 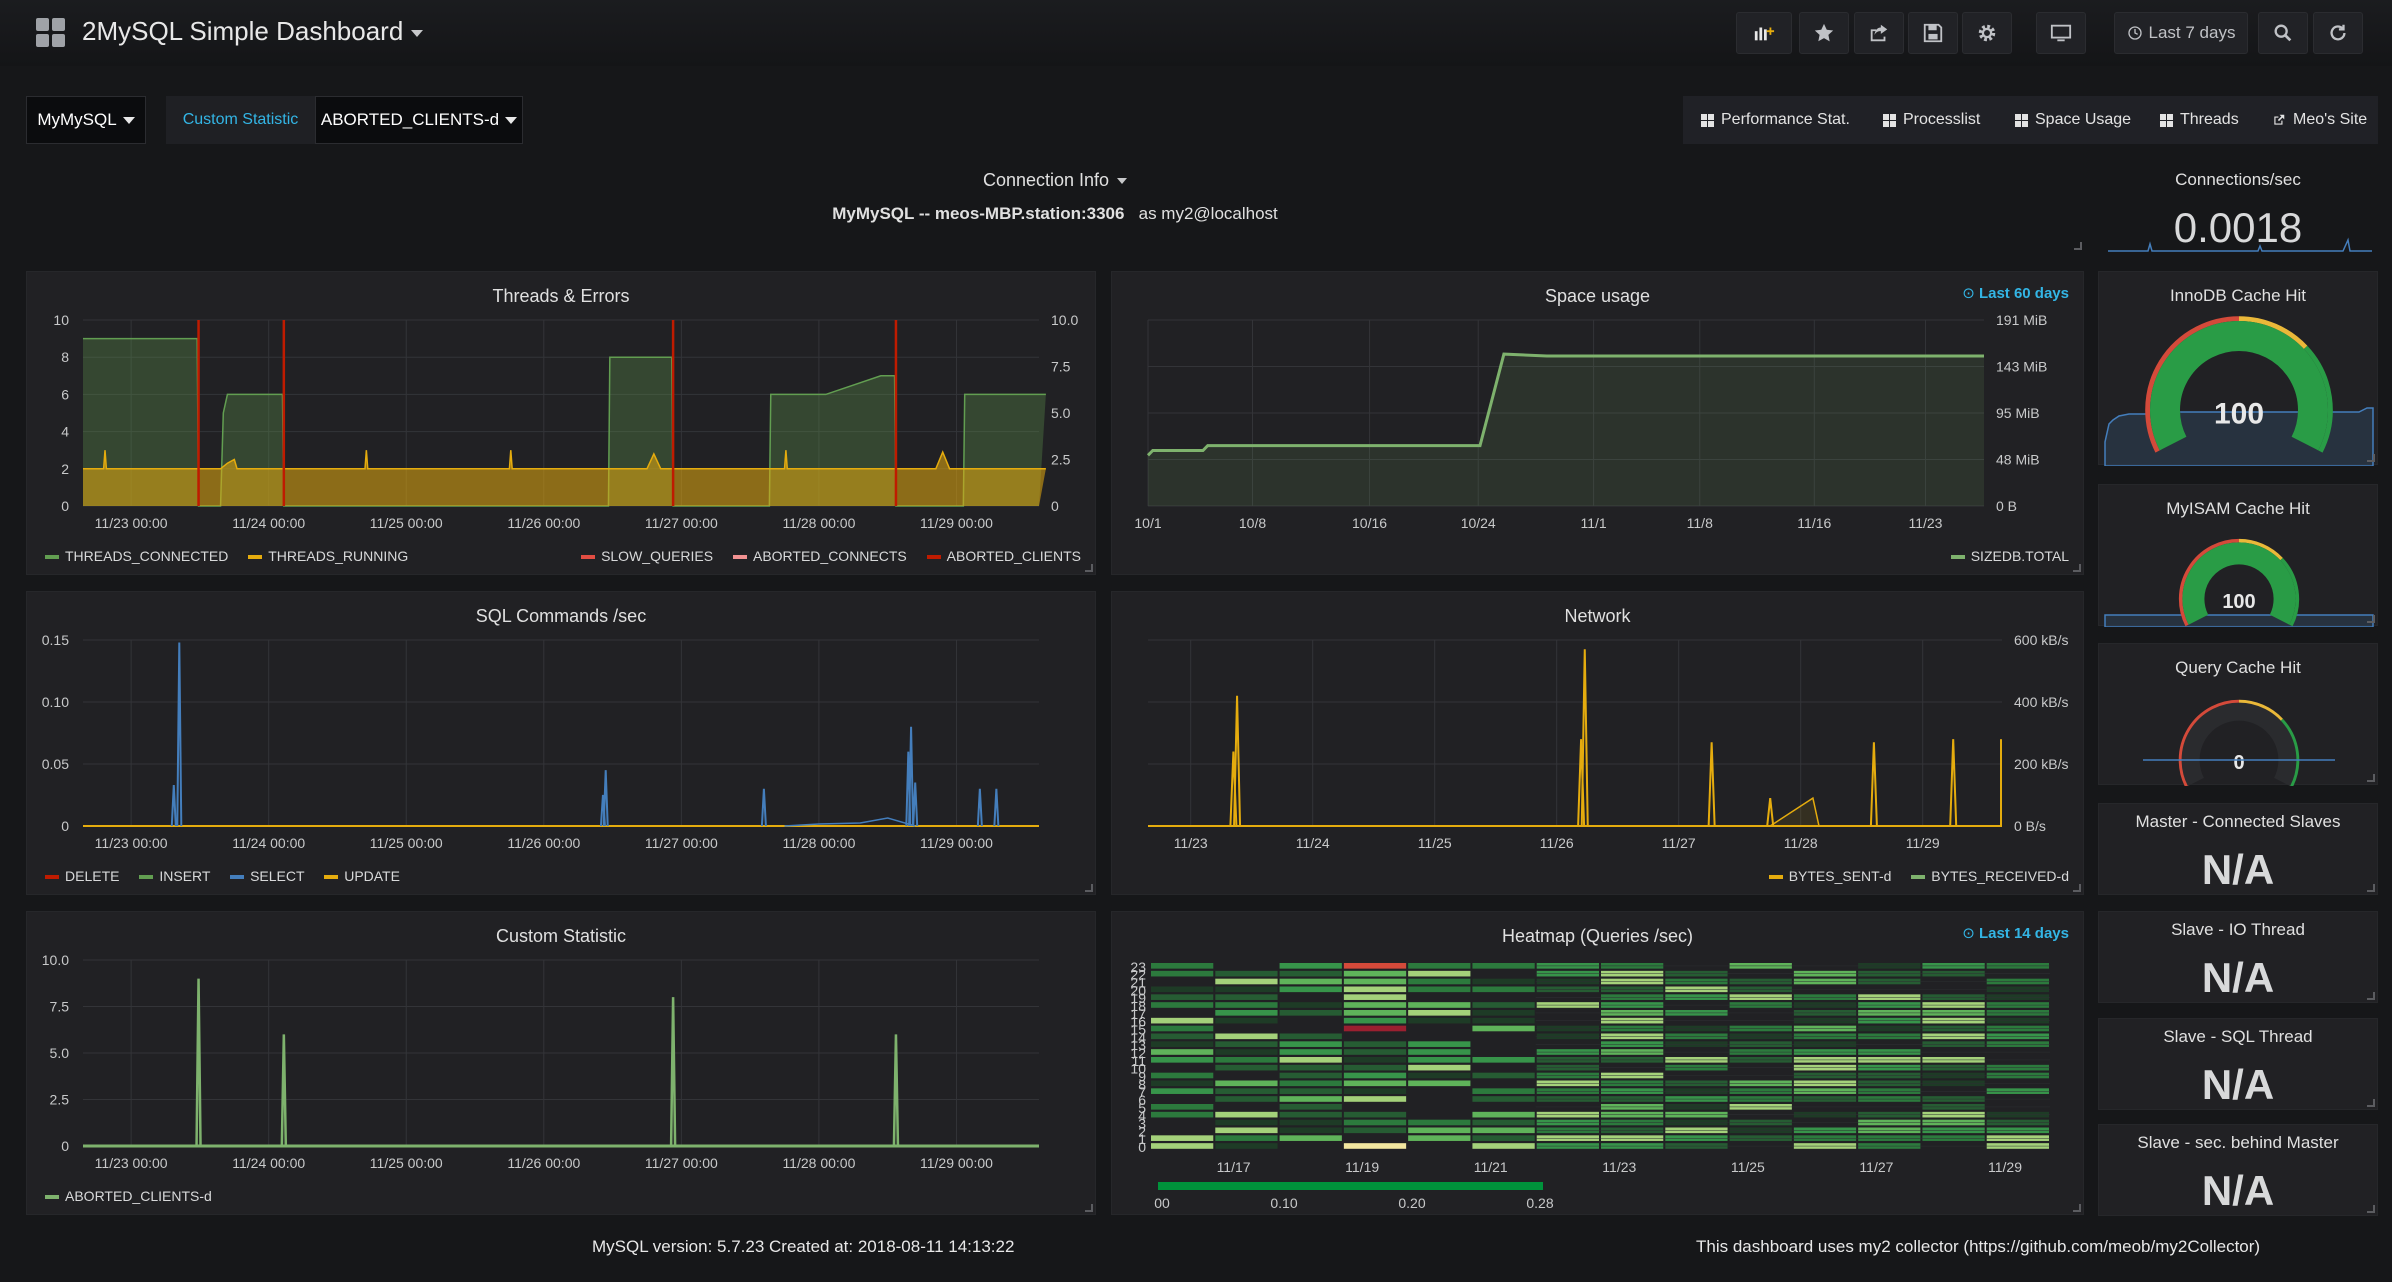 I want to click on x-tick-label: 11/23, so click(x=1191, y=843).